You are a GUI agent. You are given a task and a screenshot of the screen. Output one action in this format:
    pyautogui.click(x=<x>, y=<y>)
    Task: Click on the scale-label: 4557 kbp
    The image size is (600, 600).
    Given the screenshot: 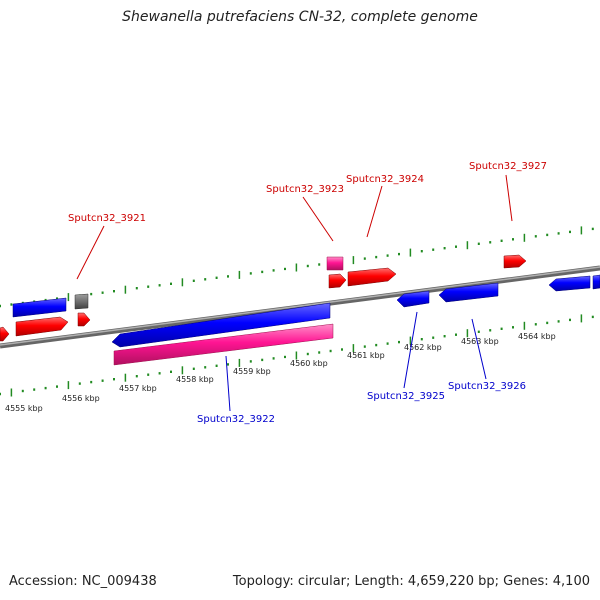 What is the action you would take?
    pyautogui.click(x=138, y=388)
    